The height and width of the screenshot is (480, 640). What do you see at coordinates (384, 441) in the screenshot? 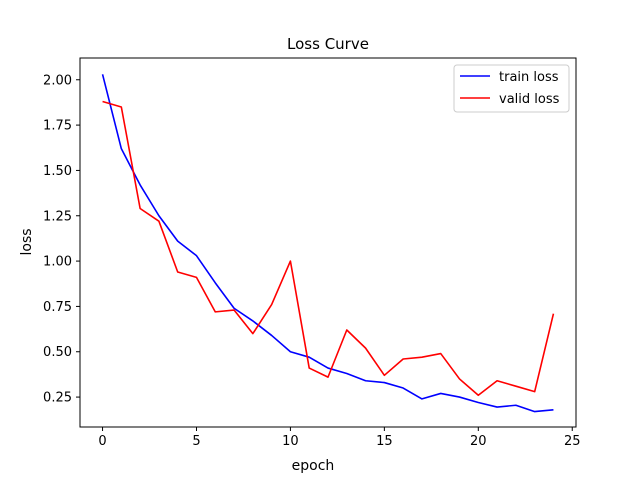
I see `x-tick-label: 15` at bounding box center [384, 441].